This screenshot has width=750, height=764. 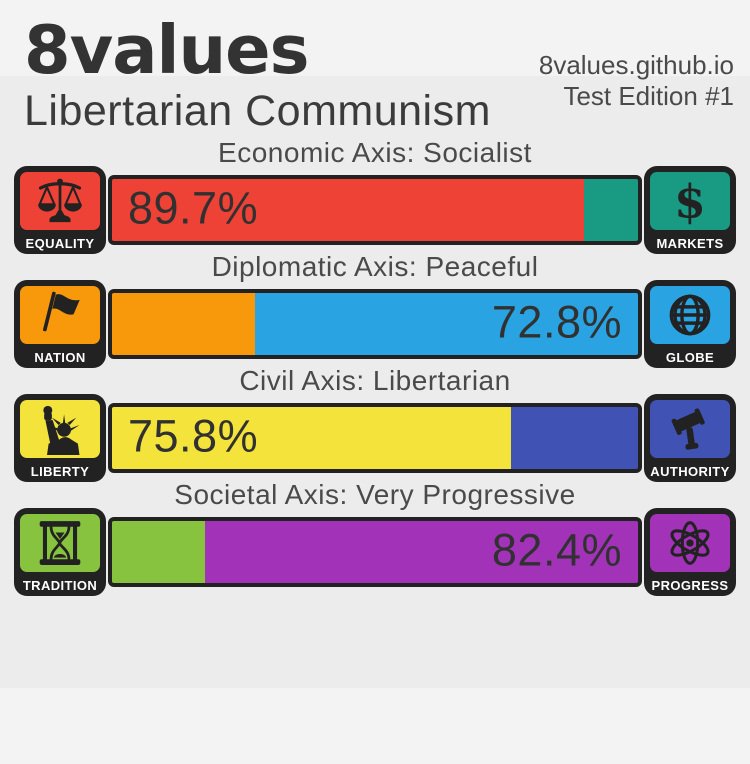 What do you see at coordinates (690, 585) in the screenshot?
I see `badge-label: PROGRESS` at bounding box center [690, 585].